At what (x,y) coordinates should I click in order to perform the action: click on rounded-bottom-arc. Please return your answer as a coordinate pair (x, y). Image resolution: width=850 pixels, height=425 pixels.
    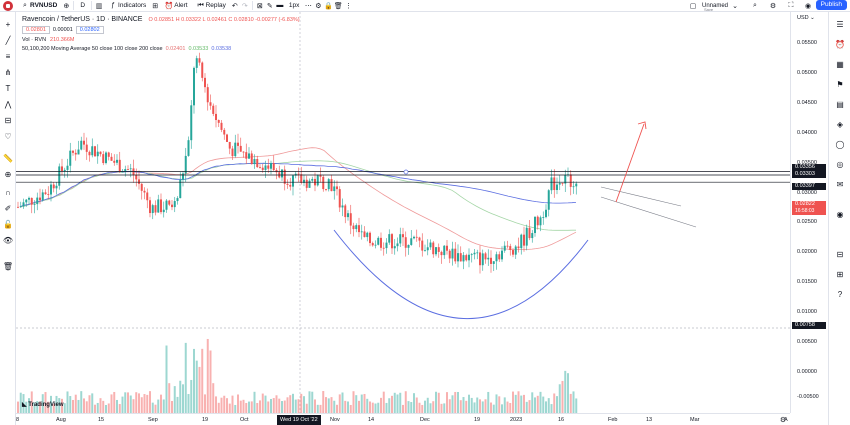
    Looking at the image, I should click on (461, 274).